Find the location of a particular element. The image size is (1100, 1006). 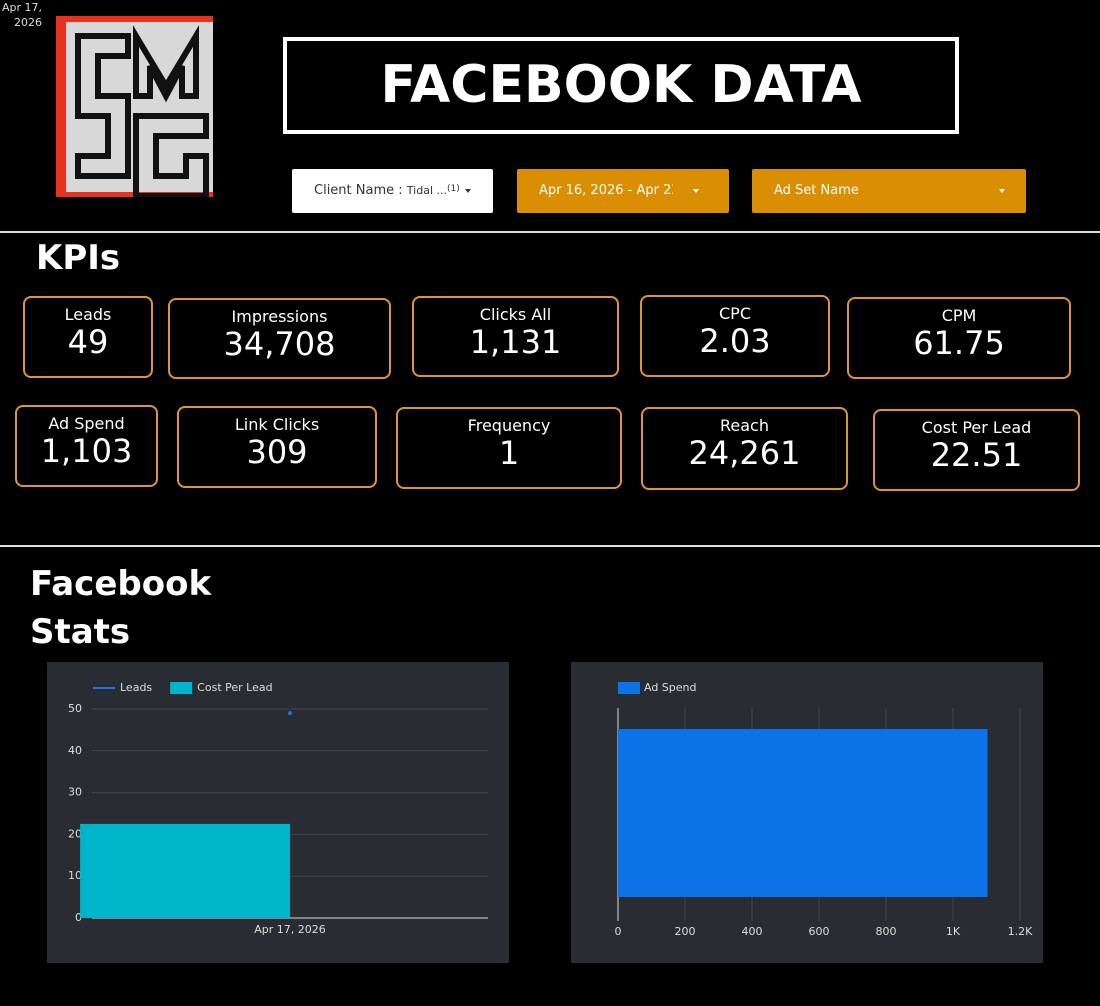

y-tick-label: 0 is located at coordinates (78, 917).